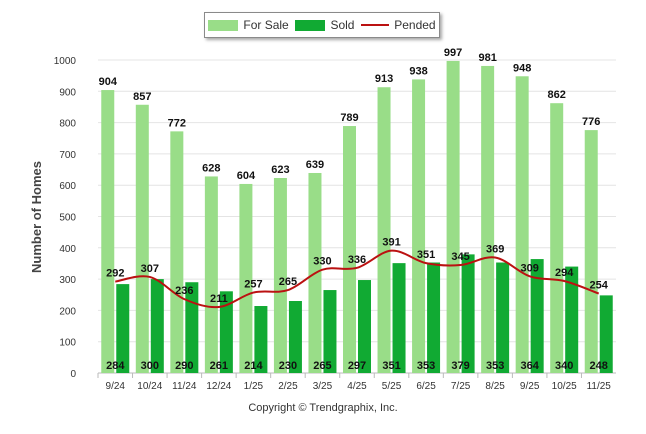  I want to click on data-label-sold: 297, so click(357, 366).